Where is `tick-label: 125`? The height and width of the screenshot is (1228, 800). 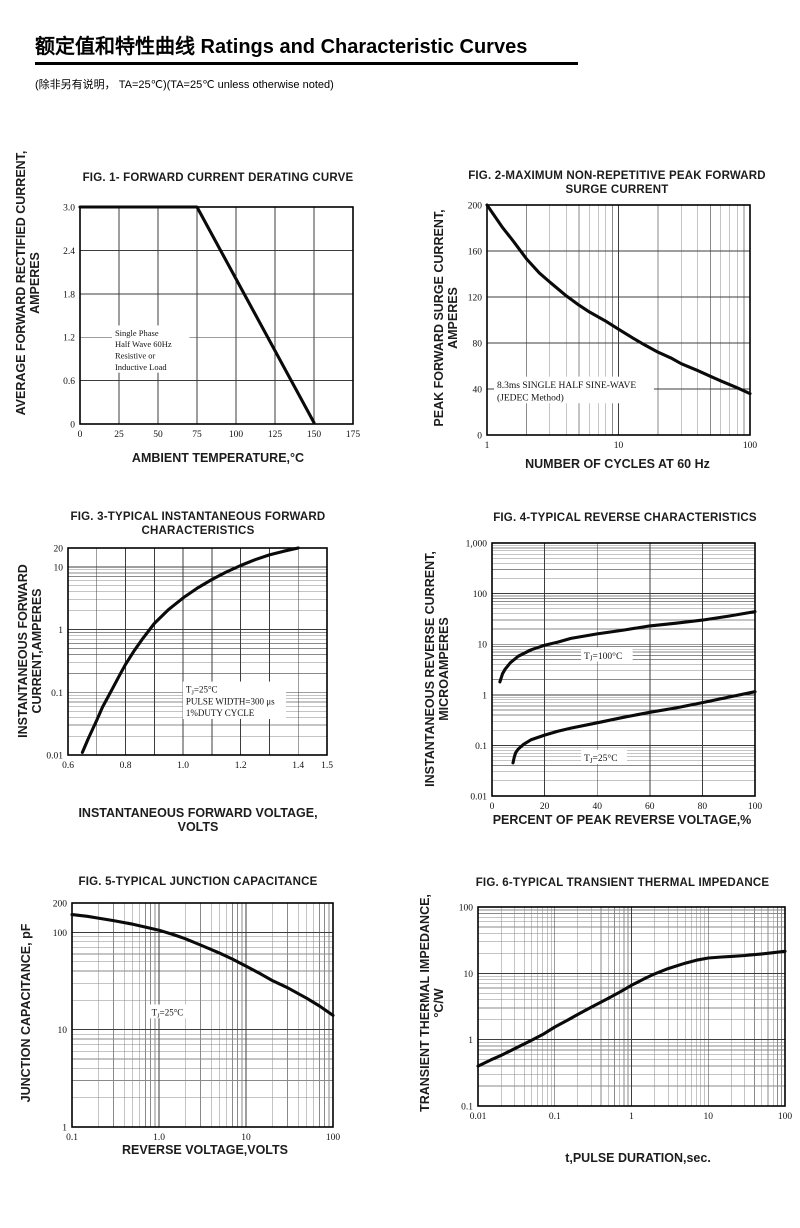
tick-label: 125 is located at coordinates (275, 435).